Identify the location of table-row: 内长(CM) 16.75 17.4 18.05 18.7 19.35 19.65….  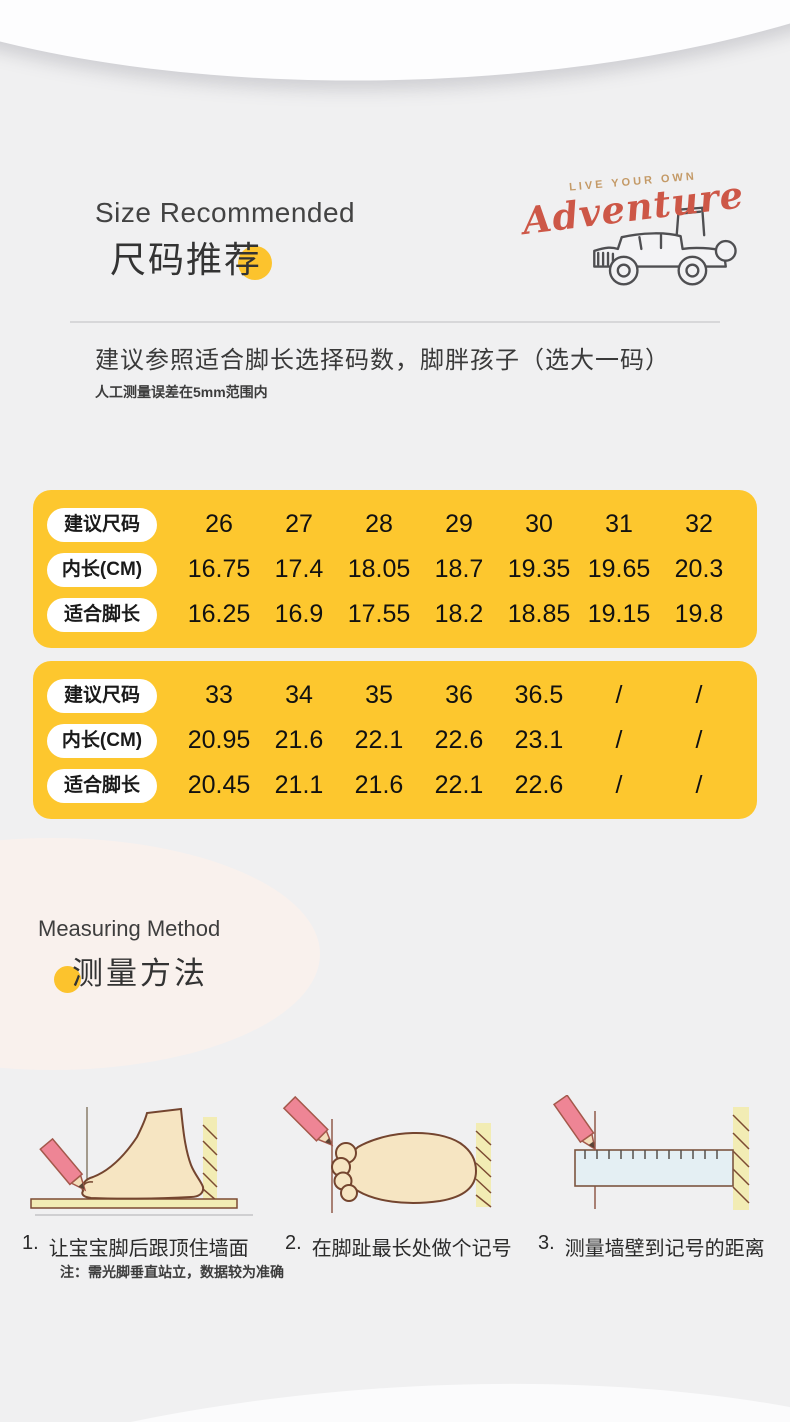
(391, 569).